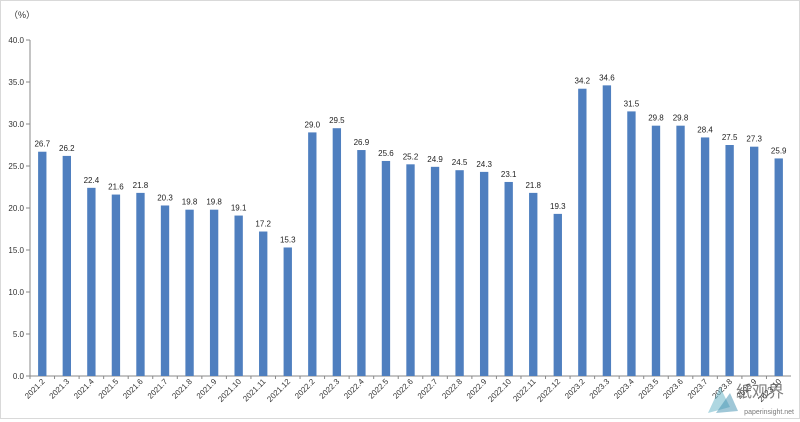 This screenshot has width=800, height=422. Describe the element at coordinates (16, 166) in the screenshot. I see `y-tick-label: 25.0` at that location.